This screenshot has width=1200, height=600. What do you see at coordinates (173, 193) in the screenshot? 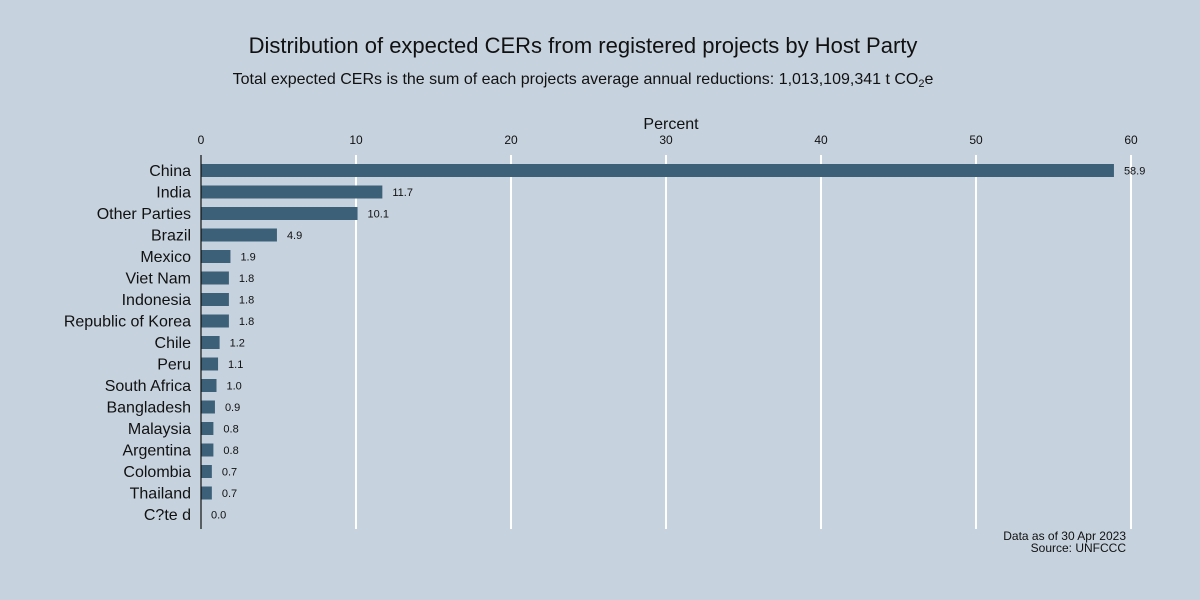
I see `category-label: India` at bounding box center [173, 193].